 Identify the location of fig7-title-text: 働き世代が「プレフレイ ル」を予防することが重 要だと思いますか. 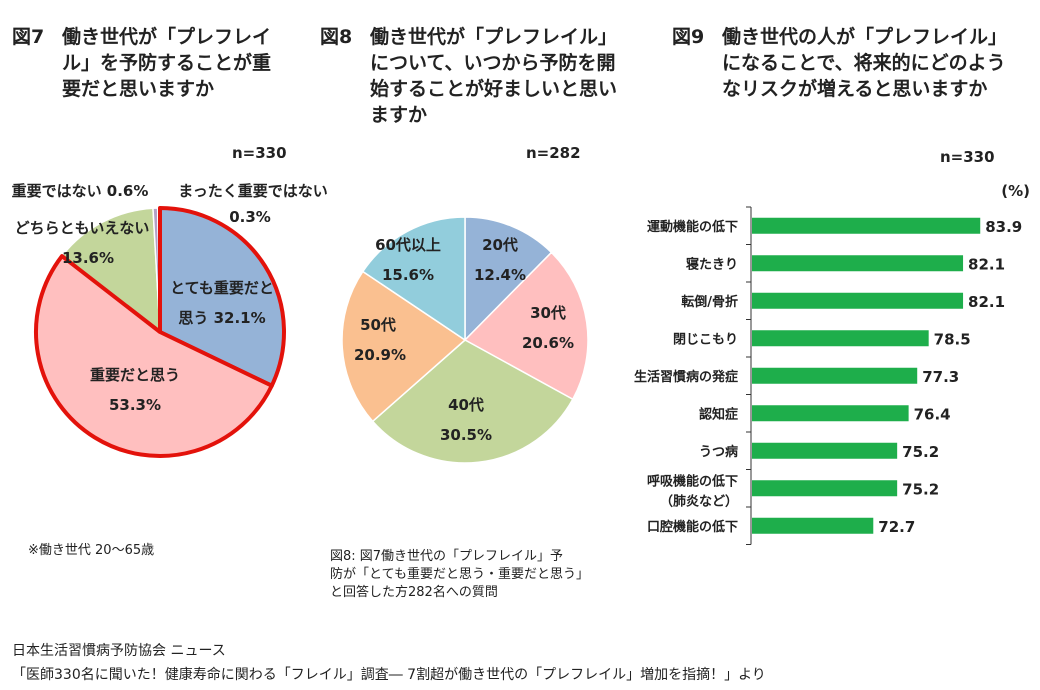
(166, 63).